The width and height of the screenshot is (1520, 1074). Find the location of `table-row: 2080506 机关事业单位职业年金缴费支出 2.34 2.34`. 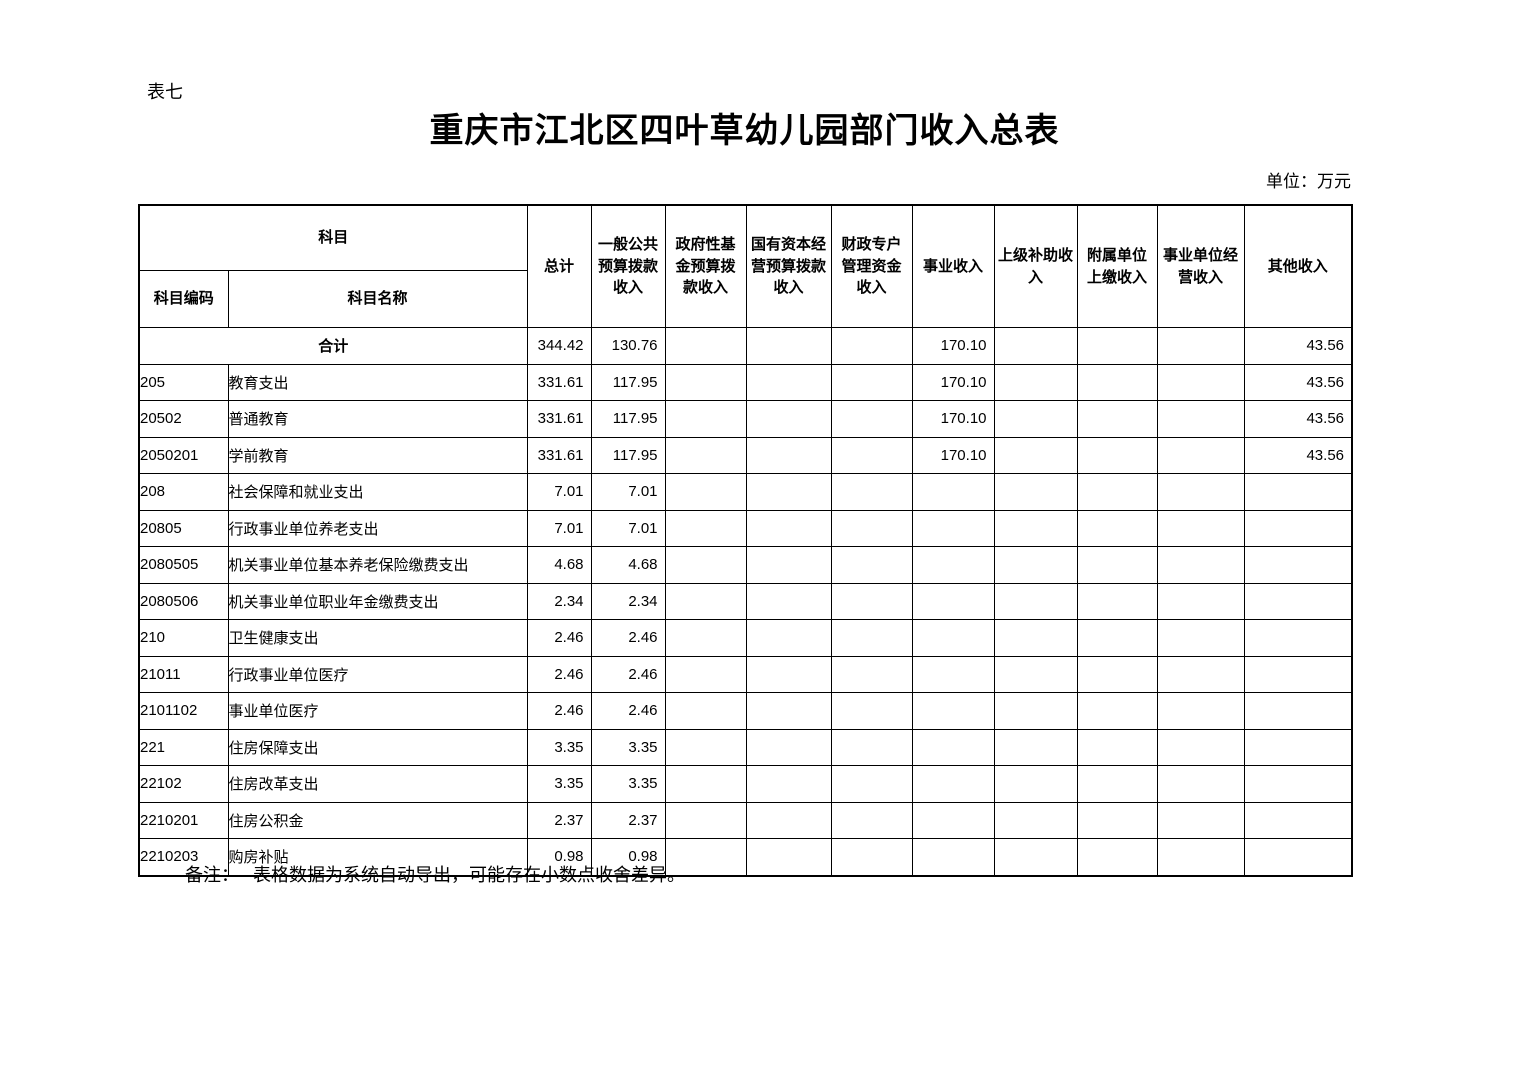

table-row: 2080506 机关事业单位职业年金缴费支出 2.34 2.34 is located at coordinates (745, 601).